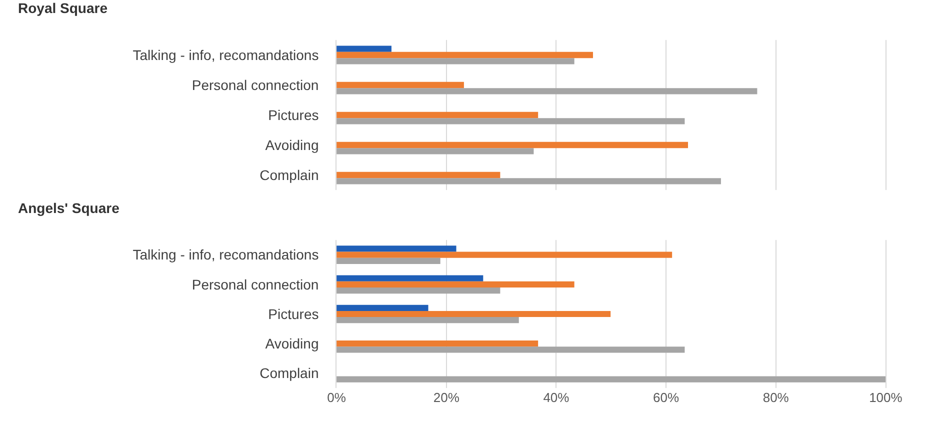 Image resolution: width=927 pixels, height=423 pixels. Describe the element at coordinates (886, 397) in the screenshot. I see `x-tick-label: 100%` at that location.